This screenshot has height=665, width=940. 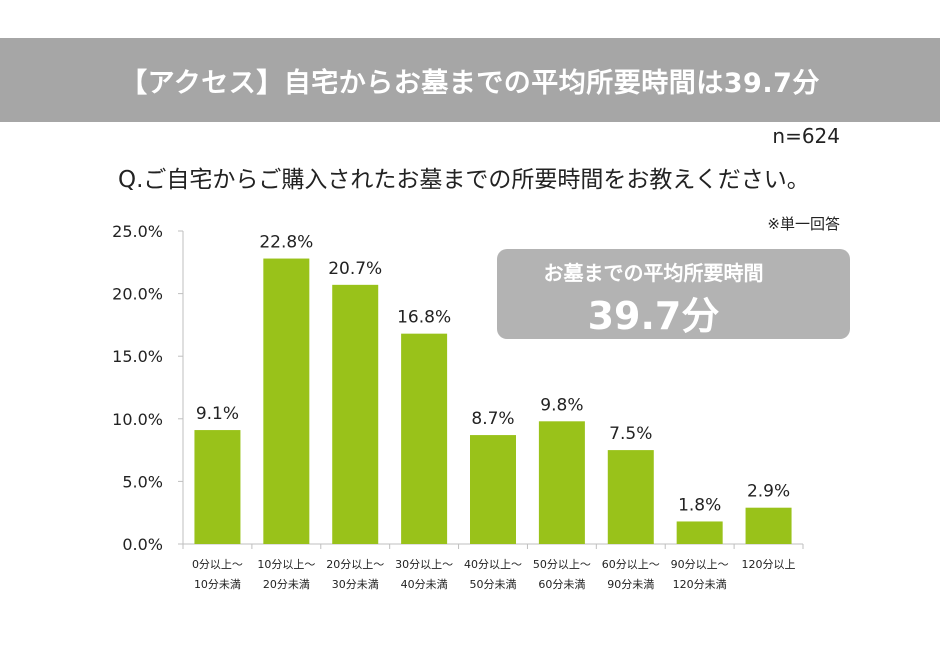 What do you see at coordinates (424, 318) in the screenshot?
I see `data-label: 16.8%` at bounding box center [424, 318].